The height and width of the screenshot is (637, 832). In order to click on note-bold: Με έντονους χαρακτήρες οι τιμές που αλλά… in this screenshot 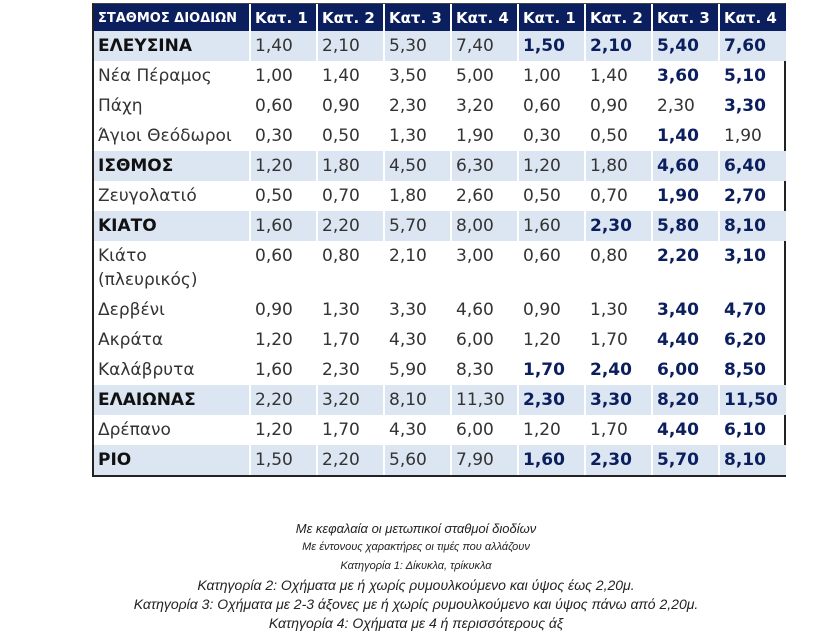, I will do `click(416, 547)`.